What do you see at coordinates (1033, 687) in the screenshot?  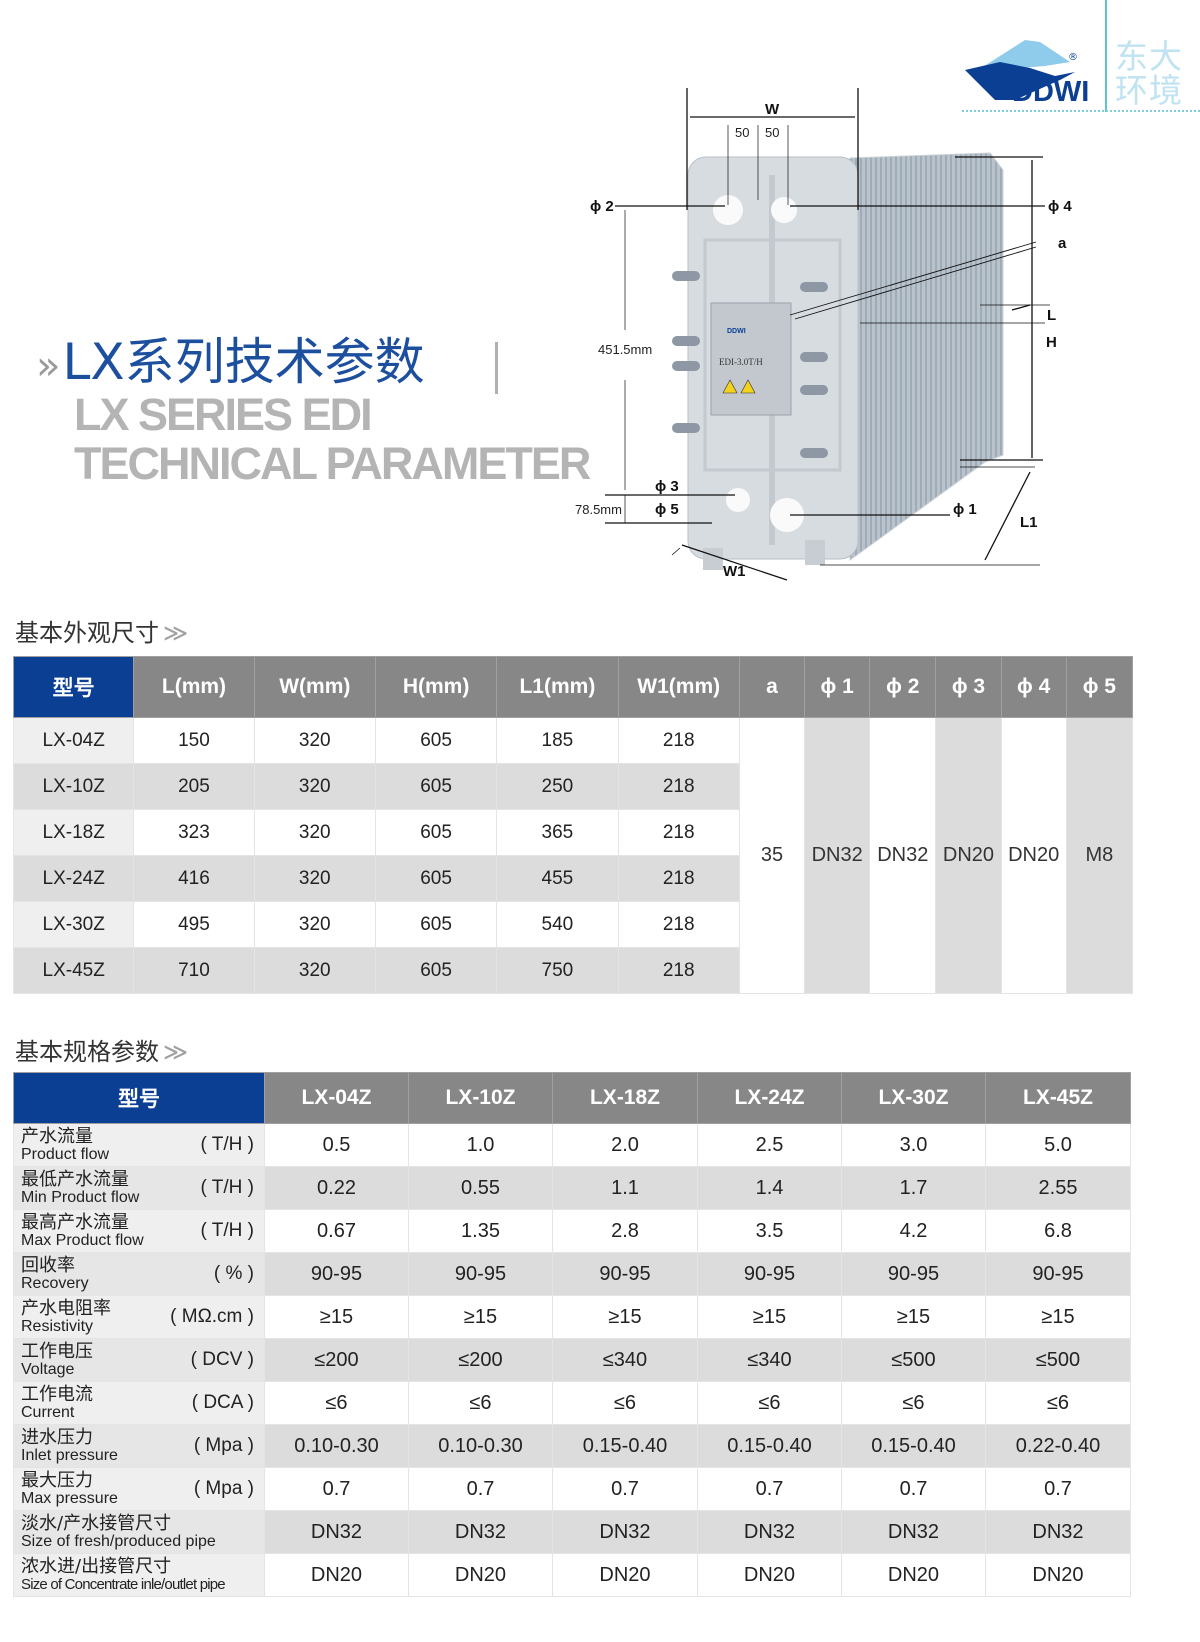 I see `dimensions-header-cell: ϕ 4` at bounding box center [1033, 687].